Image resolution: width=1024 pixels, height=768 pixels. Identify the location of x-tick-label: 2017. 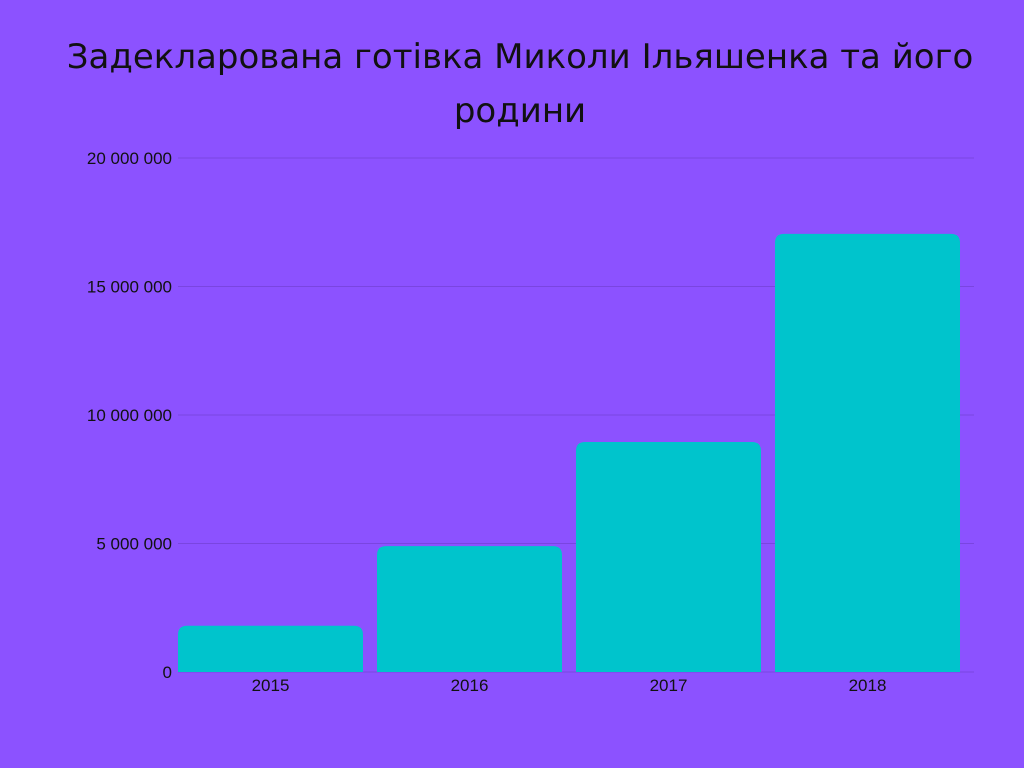
(669, 685).